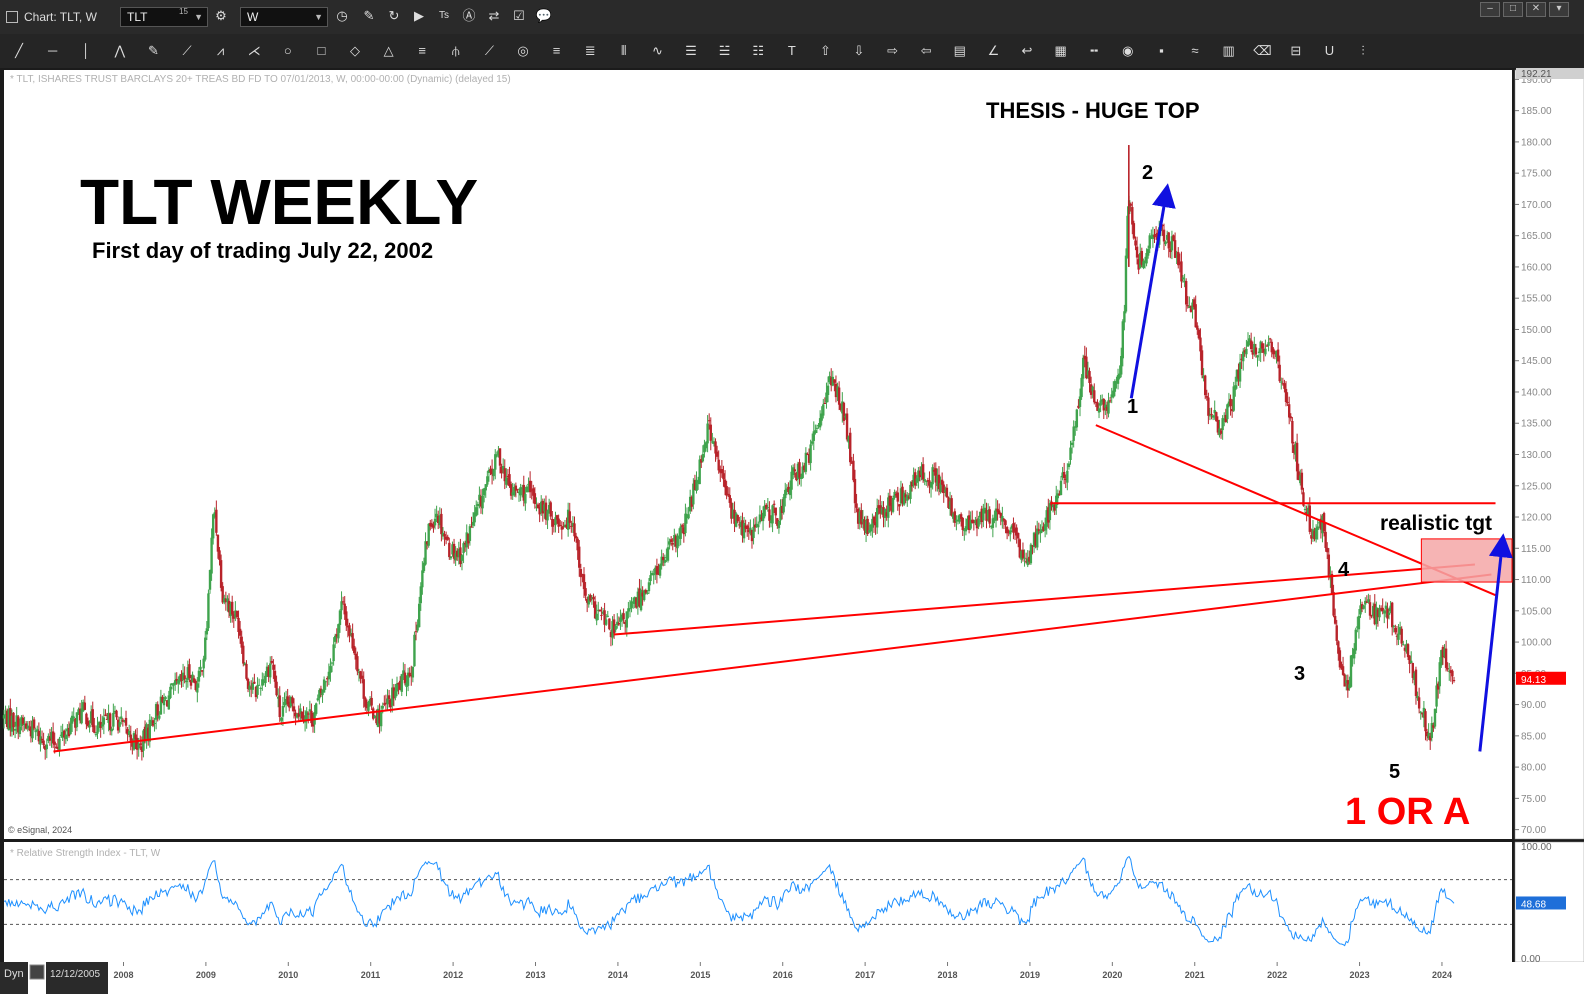  Describe the element at coordinates (19, 50) in the screenshot. I see `line-tool-icon: ╱` at that location.